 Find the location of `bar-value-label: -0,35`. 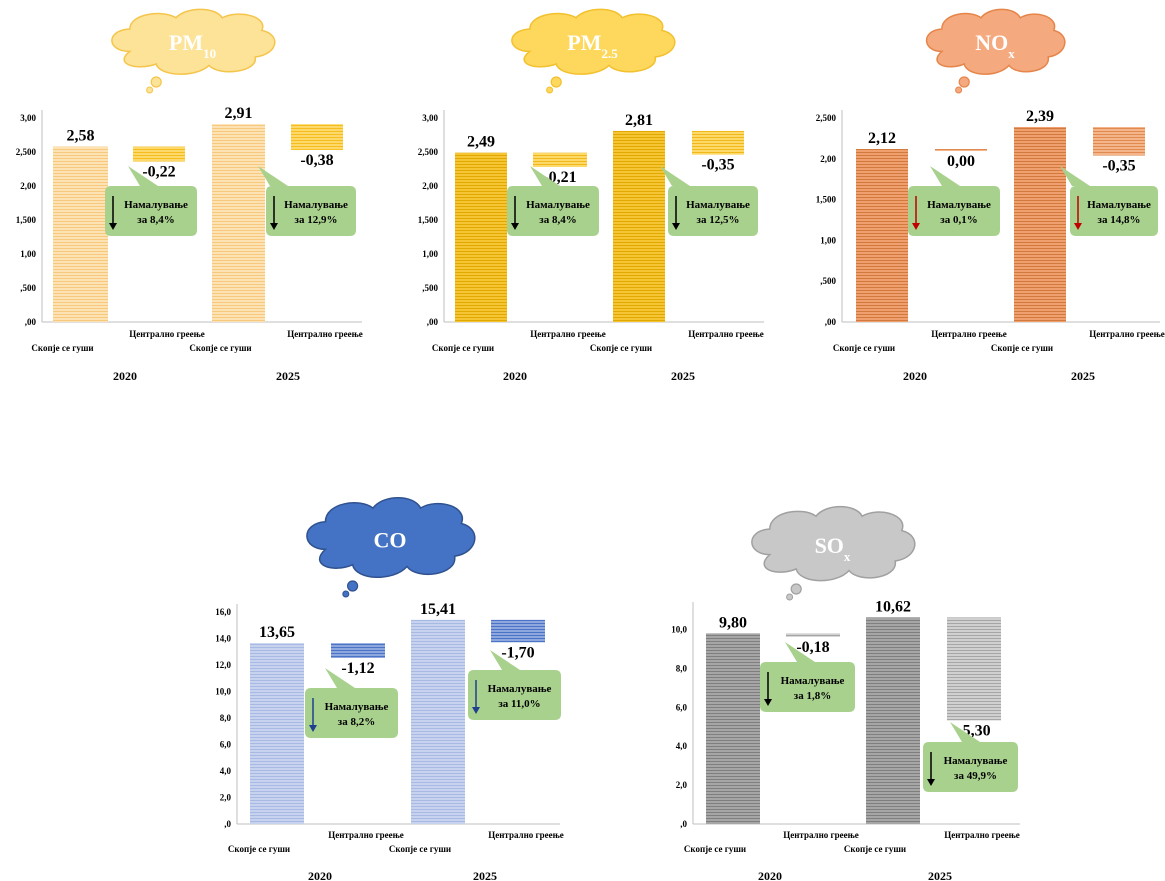

bar-value-label: -0,35 is located at coordinates (1118, 166).